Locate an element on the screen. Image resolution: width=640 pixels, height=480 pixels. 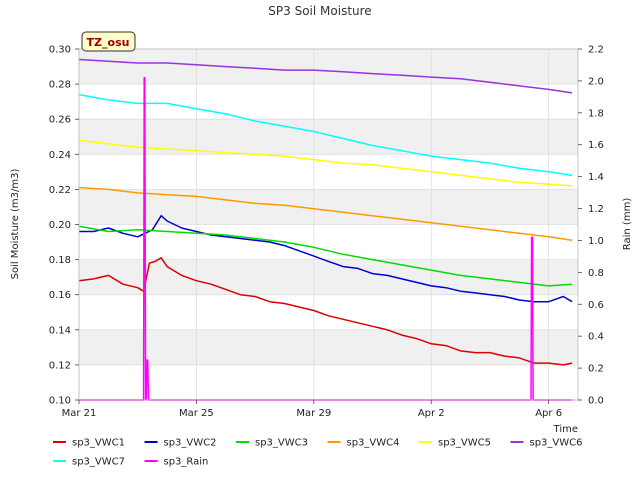
series-line-sp3_VWC3 is located at coordinates (325, 256).